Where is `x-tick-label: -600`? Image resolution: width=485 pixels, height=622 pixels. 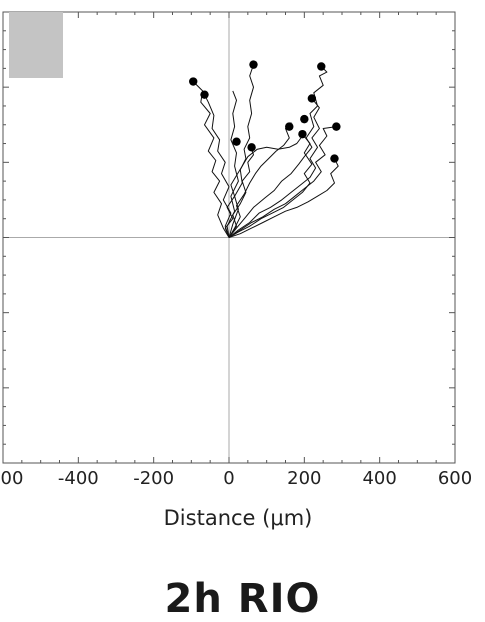
x-tick-label: -600 is located at coordinates (11, 478).